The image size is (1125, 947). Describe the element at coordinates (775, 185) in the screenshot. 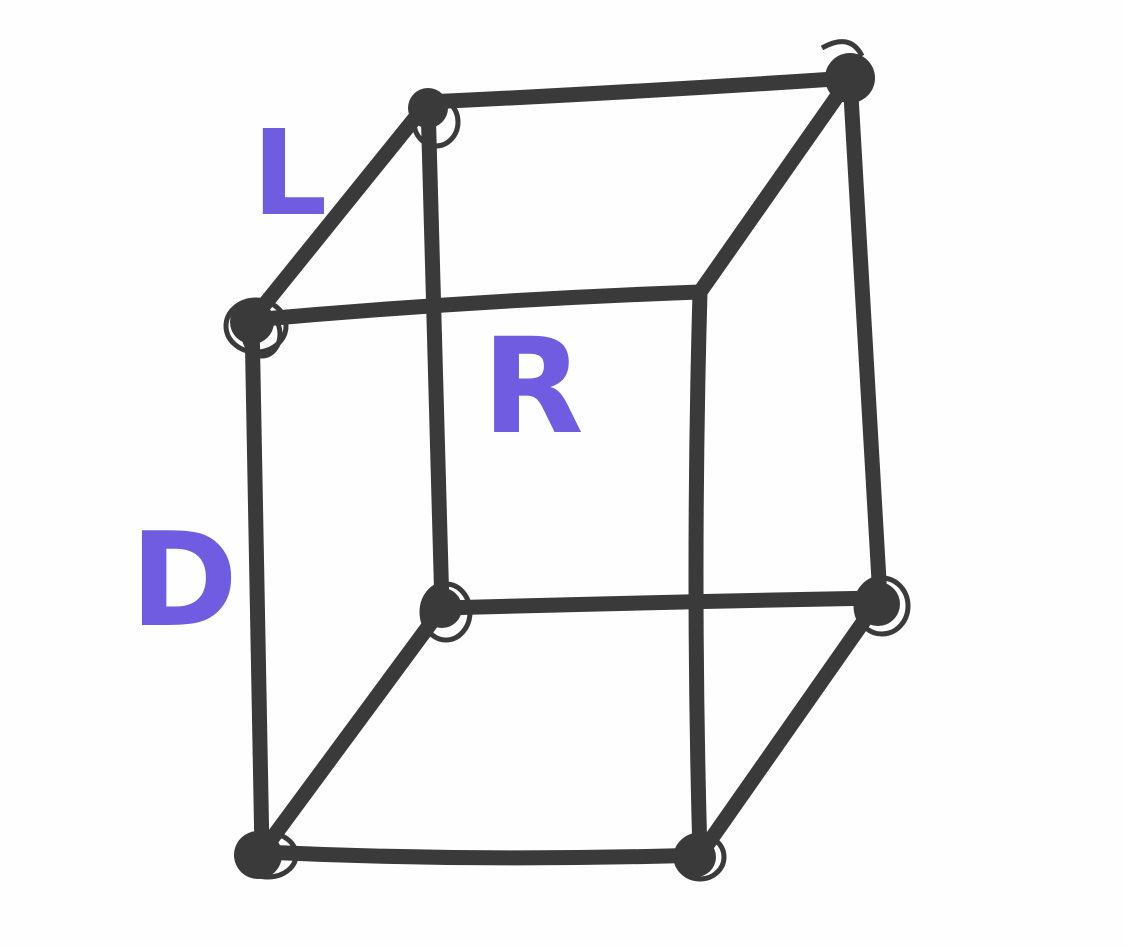

I see `top-right-connector-edge` at that location.